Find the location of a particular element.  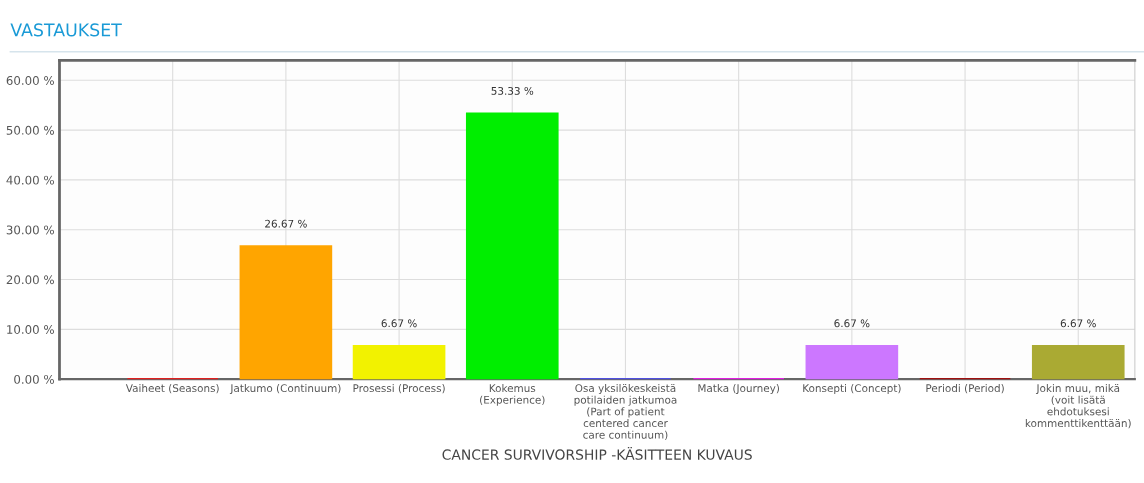

x-tick-label: Matka (Journey) is located at coordinates (738, 389).